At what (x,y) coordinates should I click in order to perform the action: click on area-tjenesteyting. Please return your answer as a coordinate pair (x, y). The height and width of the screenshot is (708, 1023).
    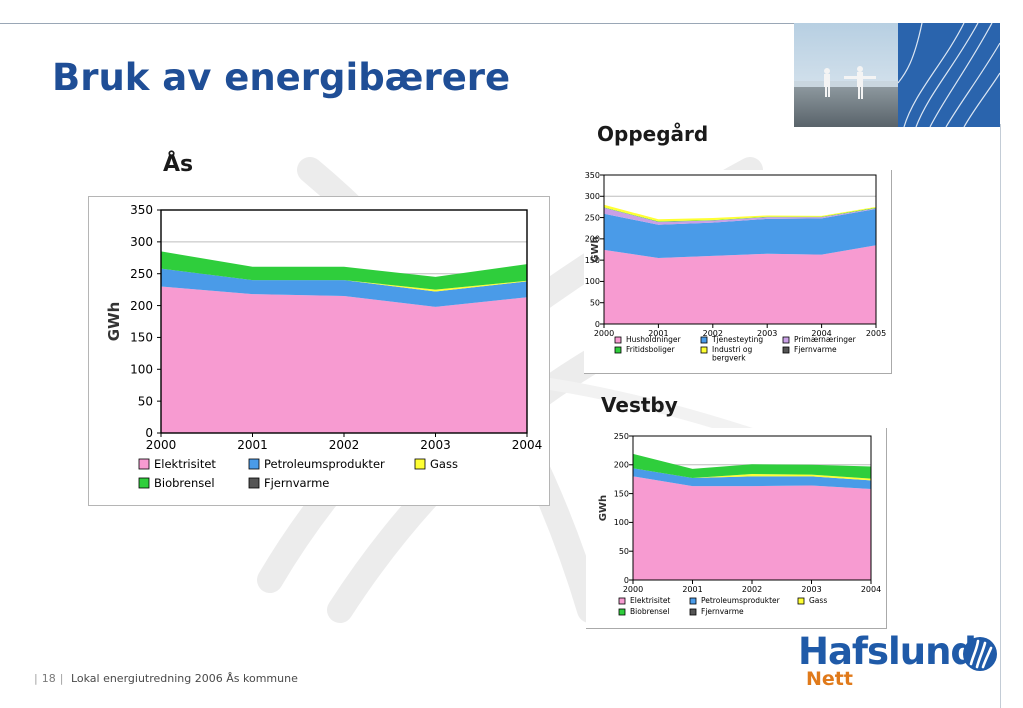
    Looking at the image, I should click on (740, 234).